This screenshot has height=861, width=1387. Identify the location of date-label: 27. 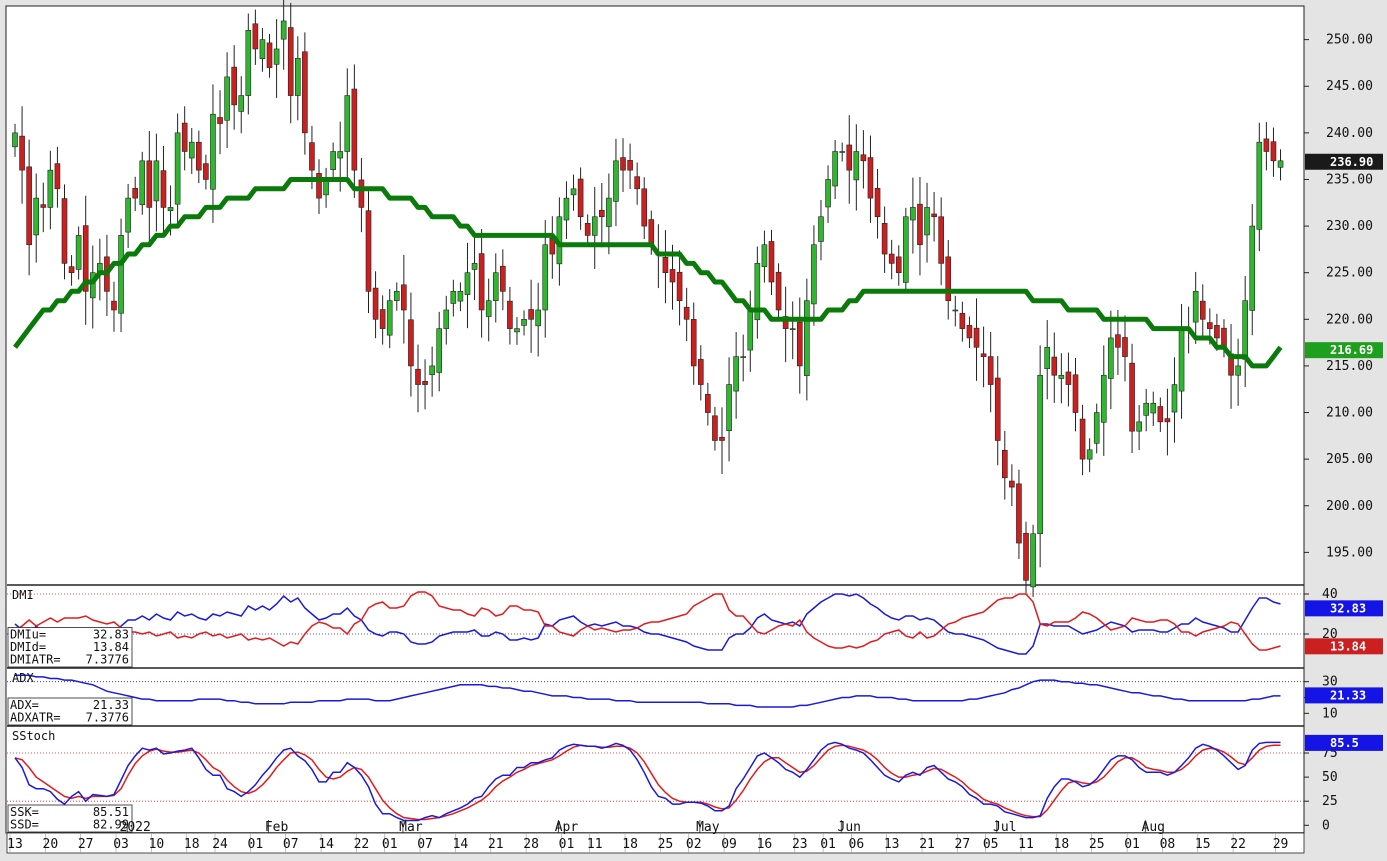
(86, 844).